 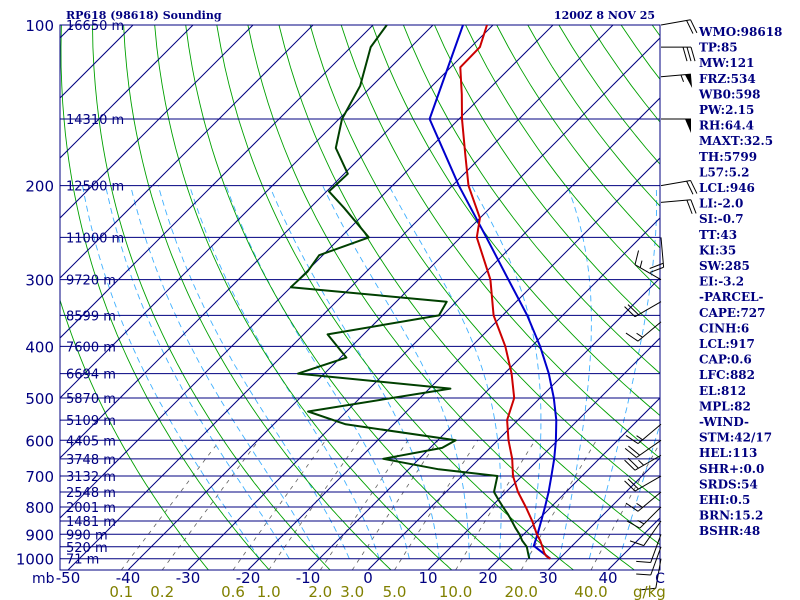 I want to click on temperature-tick-label: 30, so click(x=547, y=578).